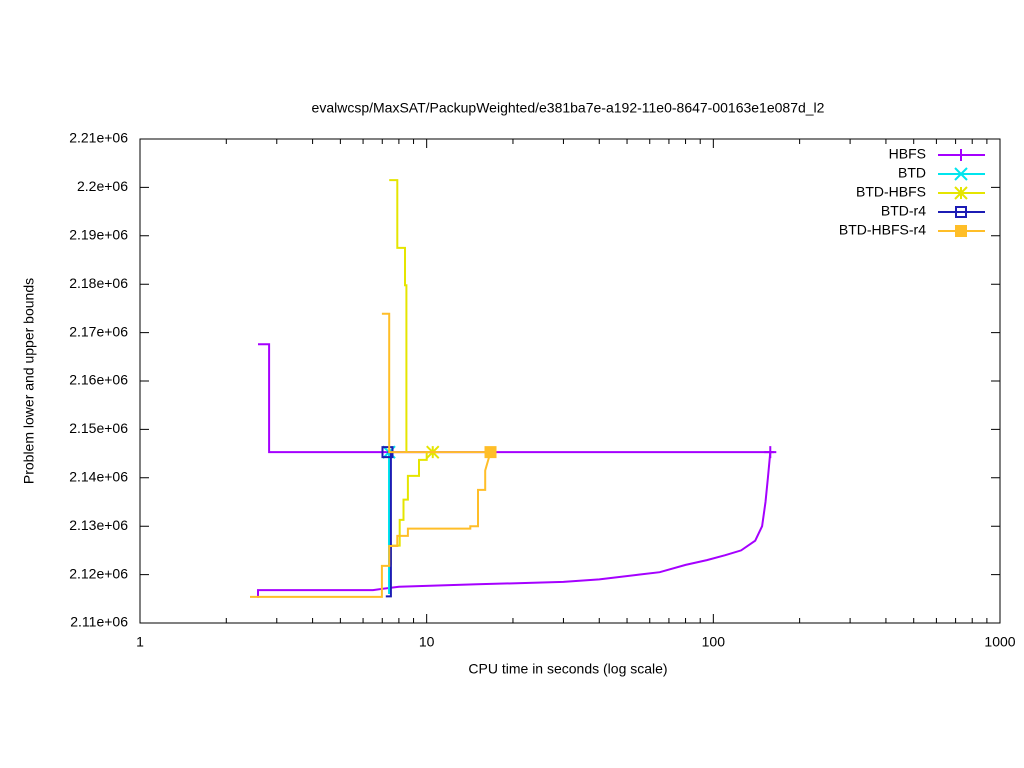  Describe the element at coordinates (98, 573) in the screenshot. I see `y-tick-label: 2.12e+06` at that location.